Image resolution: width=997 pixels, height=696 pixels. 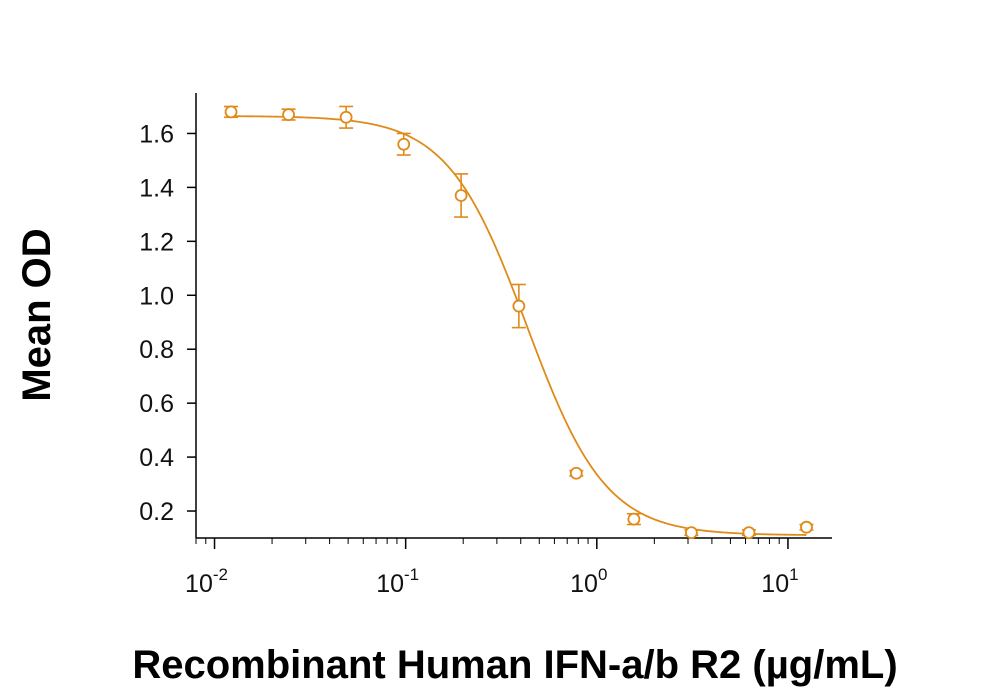 I want to click on y-ticks: 0.2 0.4 0.6 0.8 1.0 1.2 1.4 1.6, so click(x=167, y=323).